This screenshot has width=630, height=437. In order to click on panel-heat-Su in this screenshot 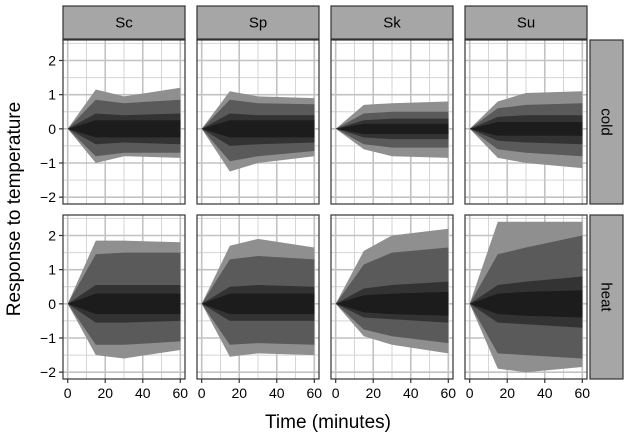, I will do `click(526, 297)`.